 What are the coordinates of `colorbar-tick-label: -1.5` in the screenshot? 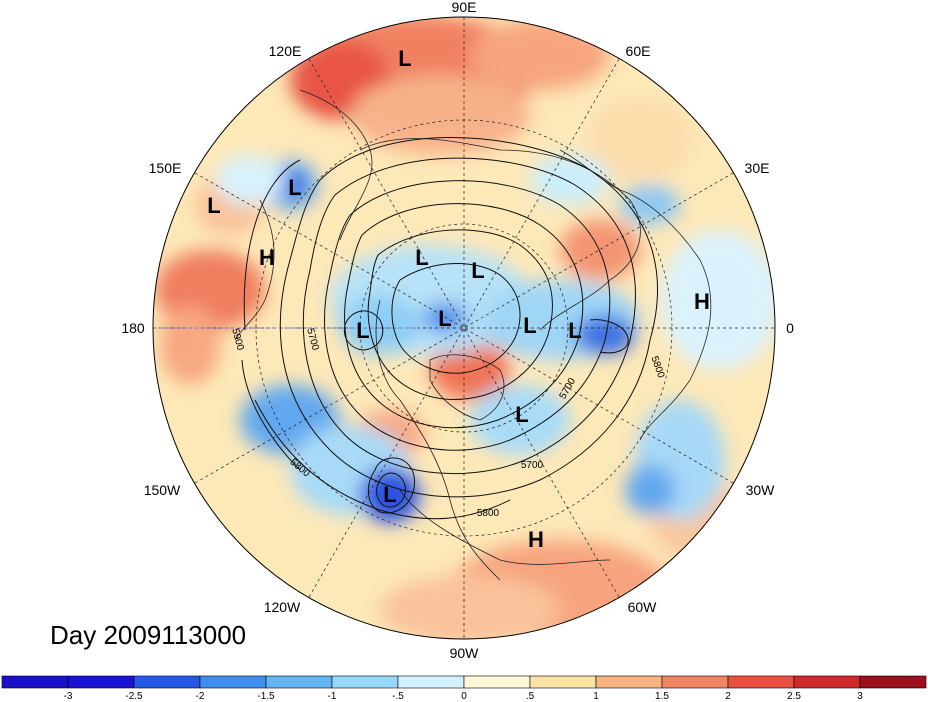 It's located at (266, 696).